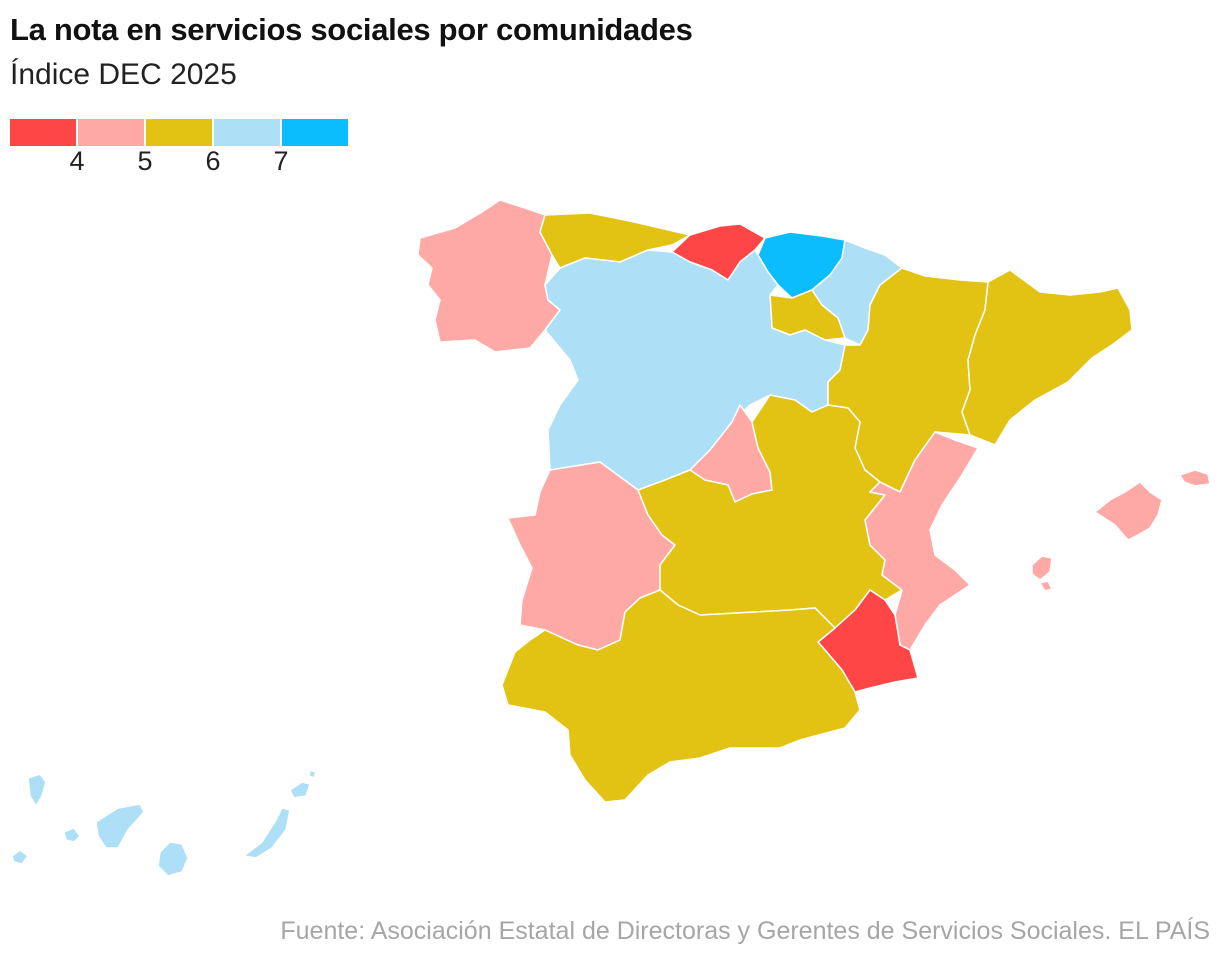 The width and height of the screenshot is (1220, 960). I want to click on legend-tick-7: 7, so click(281, 161).